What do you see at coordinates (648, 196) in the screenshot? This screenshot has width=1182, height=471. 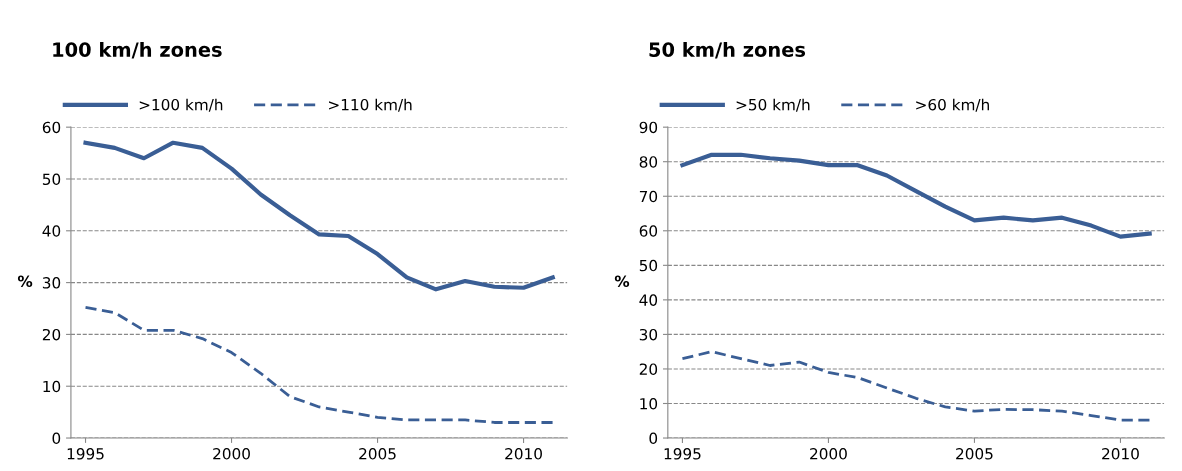 I see `y-tick-label: 70` at bounding box center [648, 196].